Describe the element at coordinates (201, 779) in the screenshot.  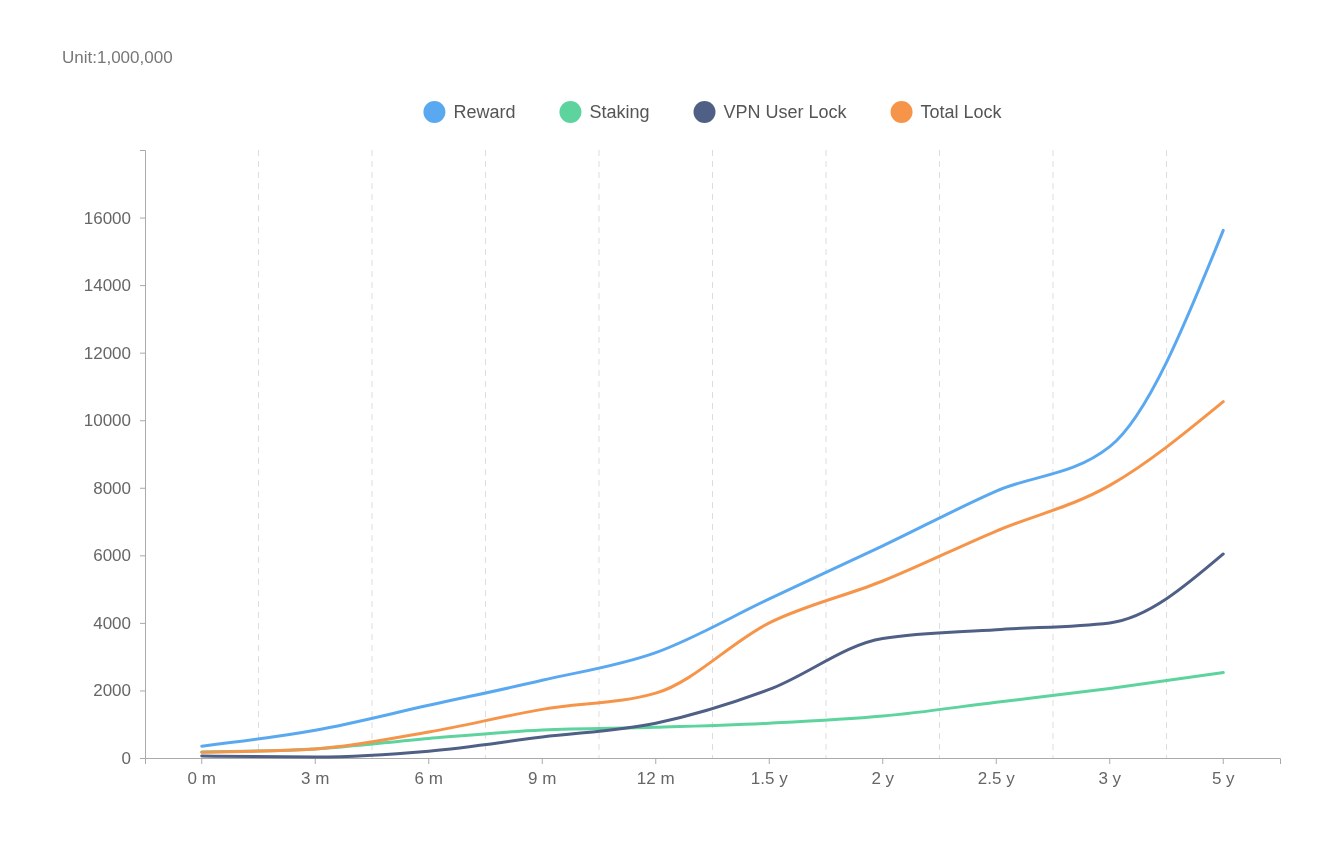
I see `x-tick-label: 0 m` at that location.